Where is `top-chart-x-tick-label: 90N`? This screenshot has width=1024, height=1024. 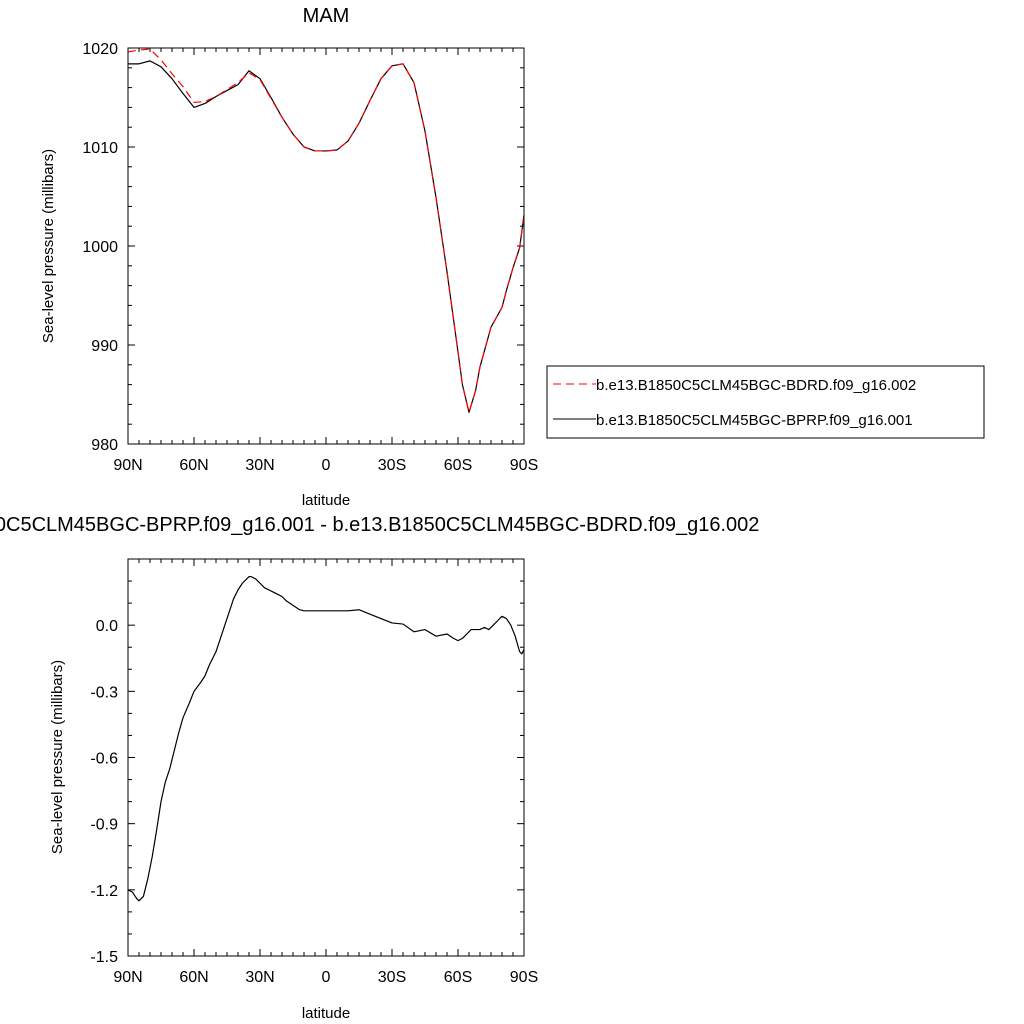 top-chart-x-tick-label: 90N is located at coordinates (127, 465).